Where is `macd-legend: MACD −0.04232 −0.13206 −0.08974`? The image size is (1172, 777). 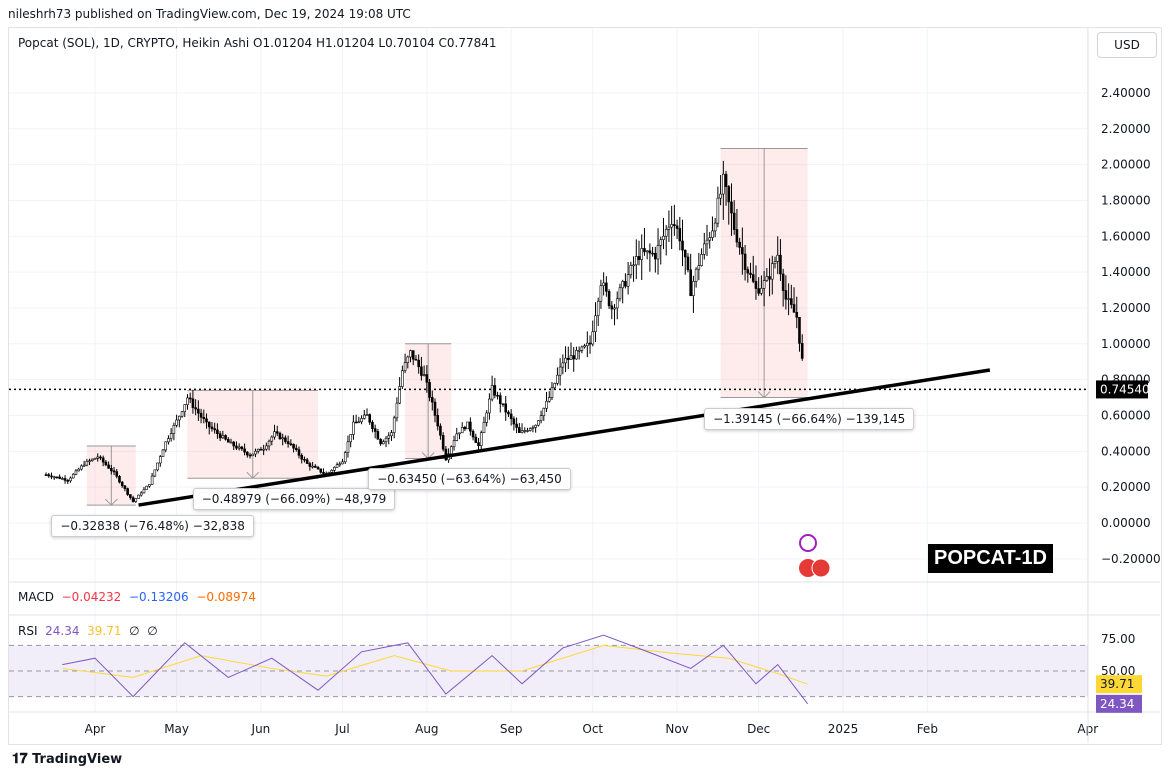
macd-legend: MACD −0.04232 −0.13206 −0.08974 is located at coordinates (137, 597).